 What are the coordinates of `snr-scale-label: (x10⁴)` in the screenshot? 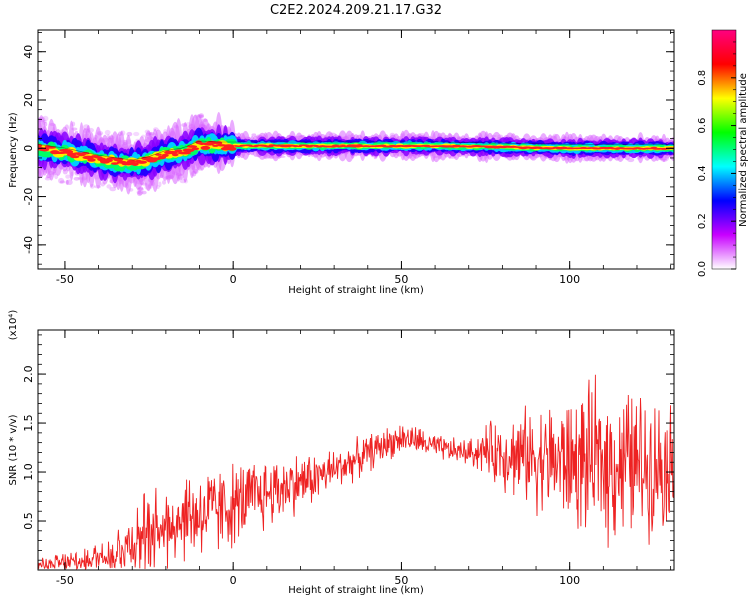 It's located at (13, 325).